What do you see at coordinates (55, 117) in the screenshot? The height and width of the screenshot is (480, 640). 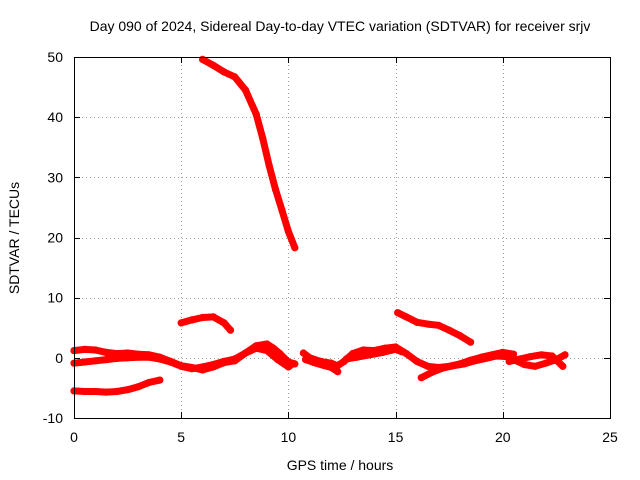 I see `y-tick-label: 40` at bounding box center [55, 117].